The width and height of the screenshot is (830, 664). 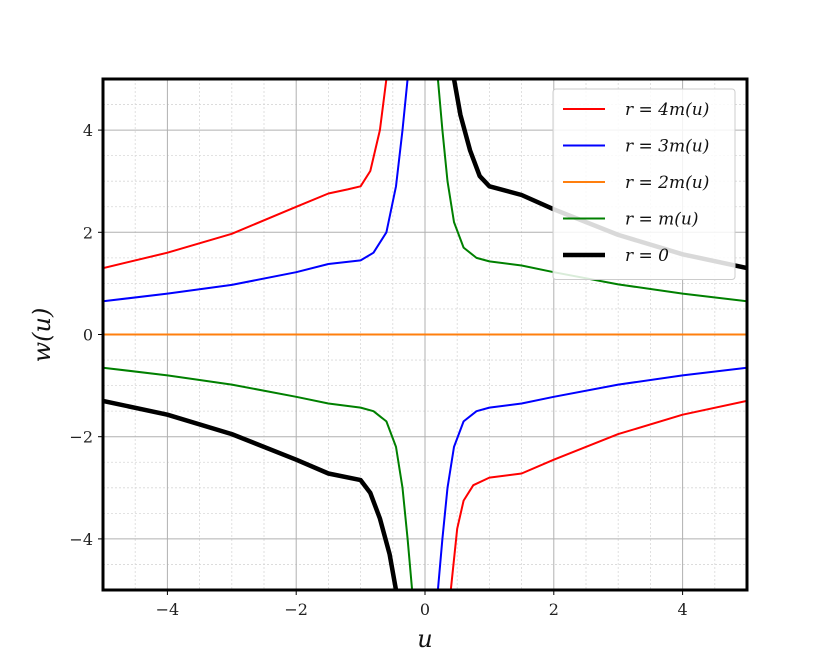 I want to click on x-tick-label: 4, so click(x=683, y=609).